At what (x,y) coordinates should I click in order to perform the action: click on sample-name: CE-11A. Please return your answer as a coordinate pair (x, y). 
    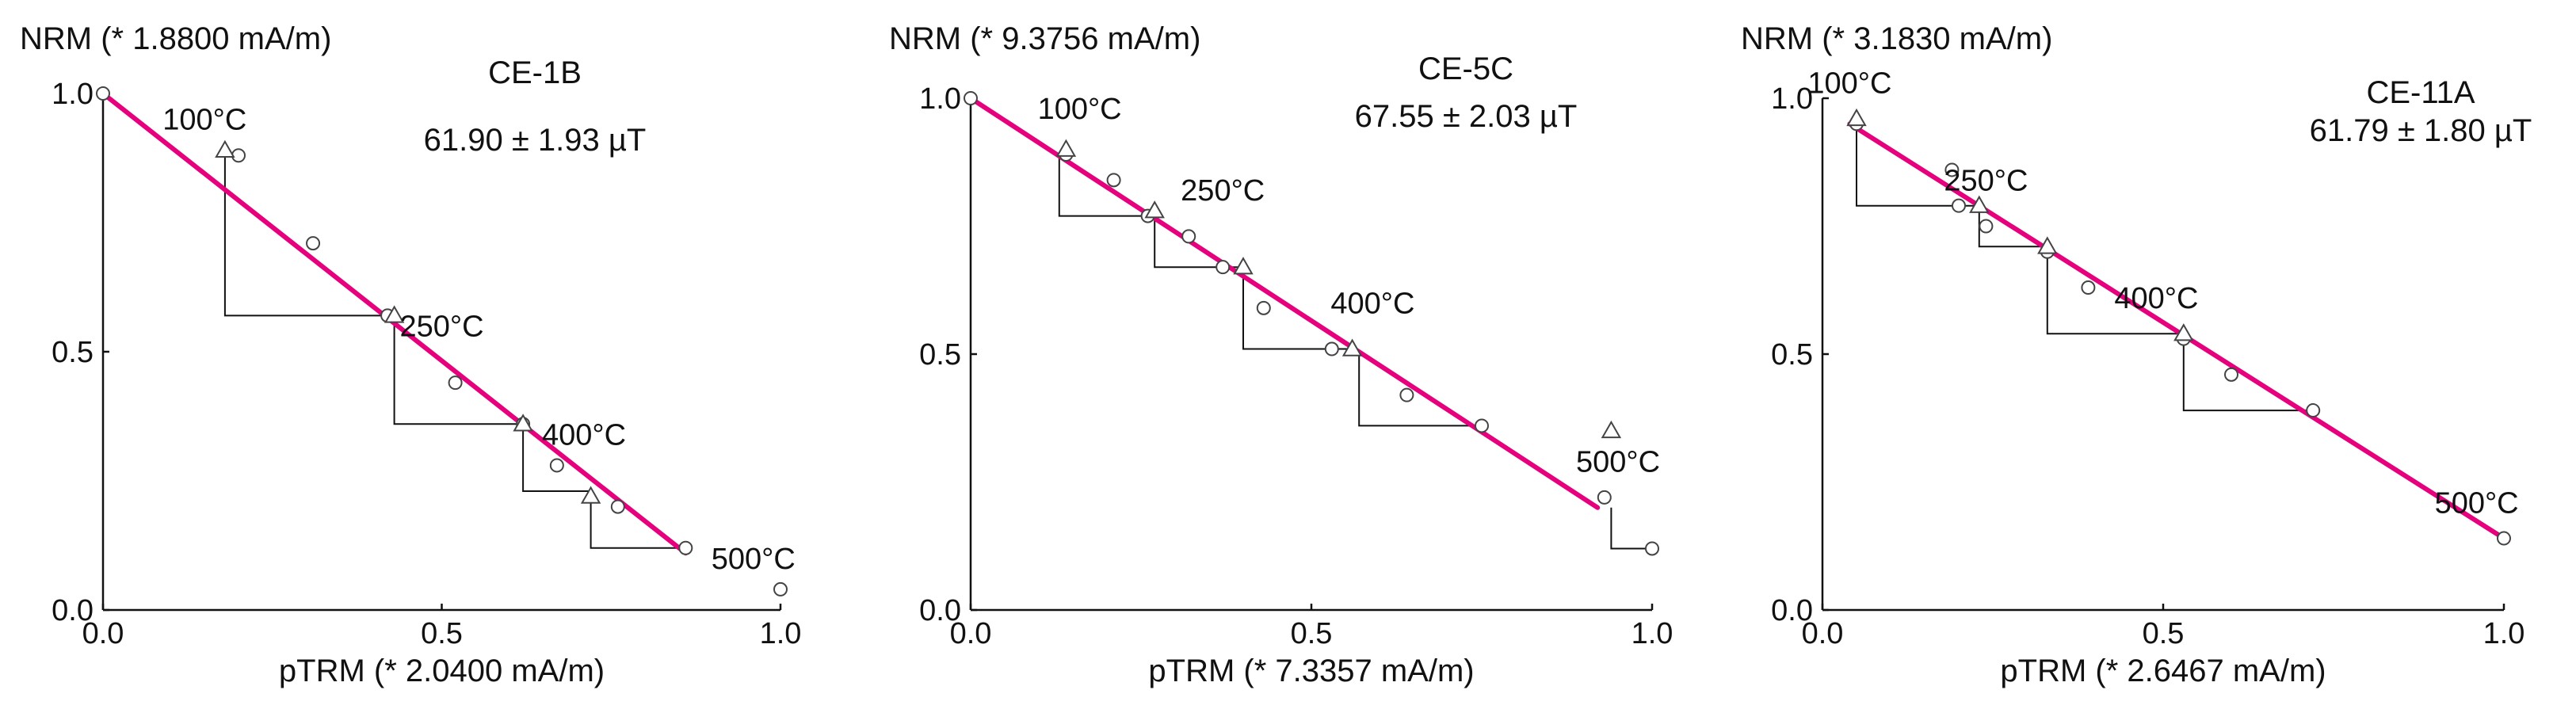
    Looking at the image, I should click on (2420, 93).